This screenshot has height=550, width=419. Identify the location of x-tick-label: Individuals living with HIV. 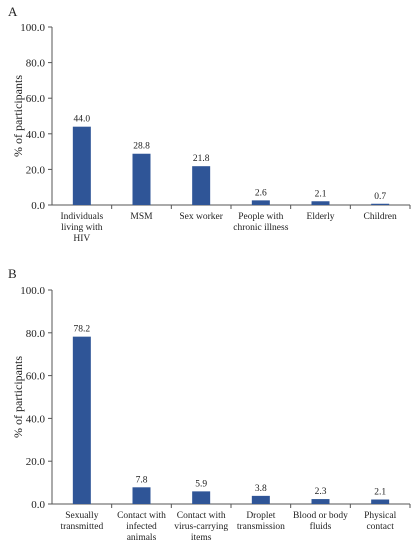
(81, 228).